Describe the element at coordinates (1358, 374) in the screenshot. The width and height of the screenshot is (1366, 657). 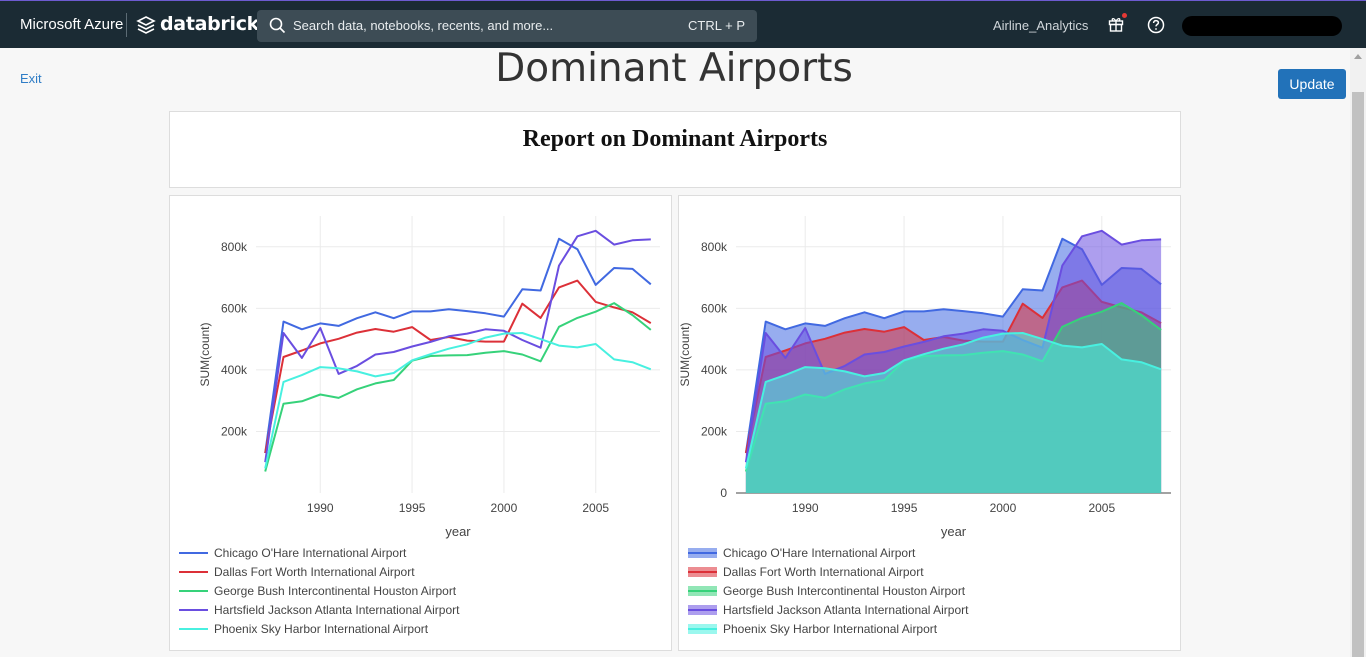
I see `scrollbar-thumb` at that location.